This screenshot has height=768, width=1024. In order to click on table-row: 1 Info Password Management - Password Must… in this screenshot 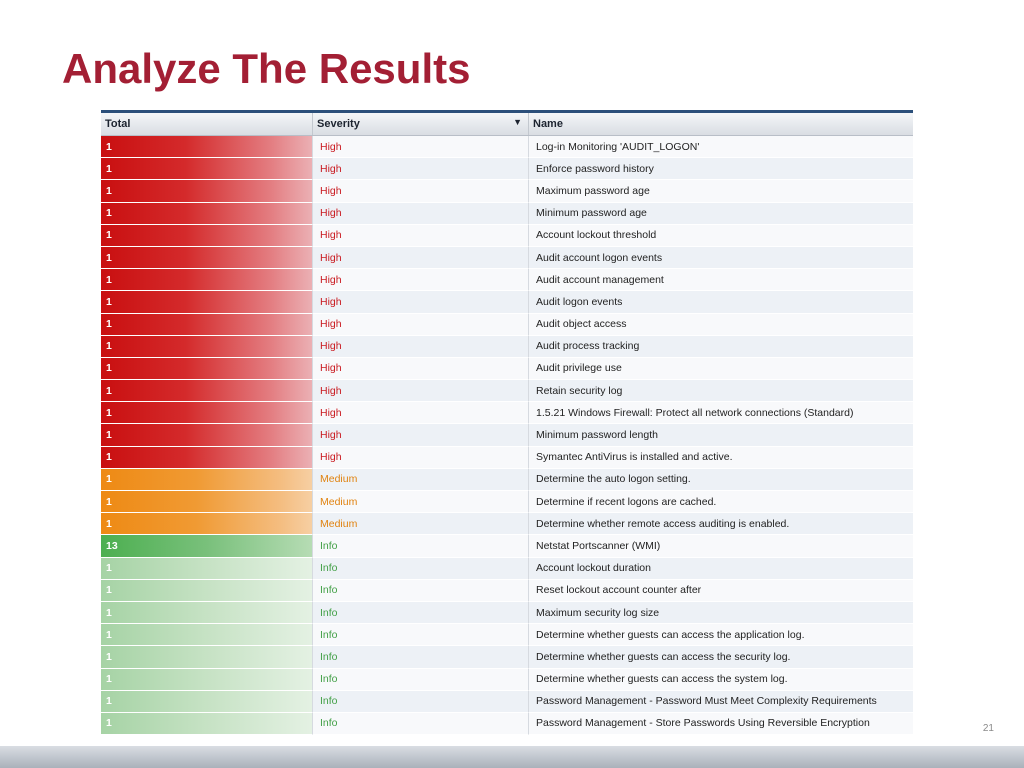, I will do `click(507, 701)`.